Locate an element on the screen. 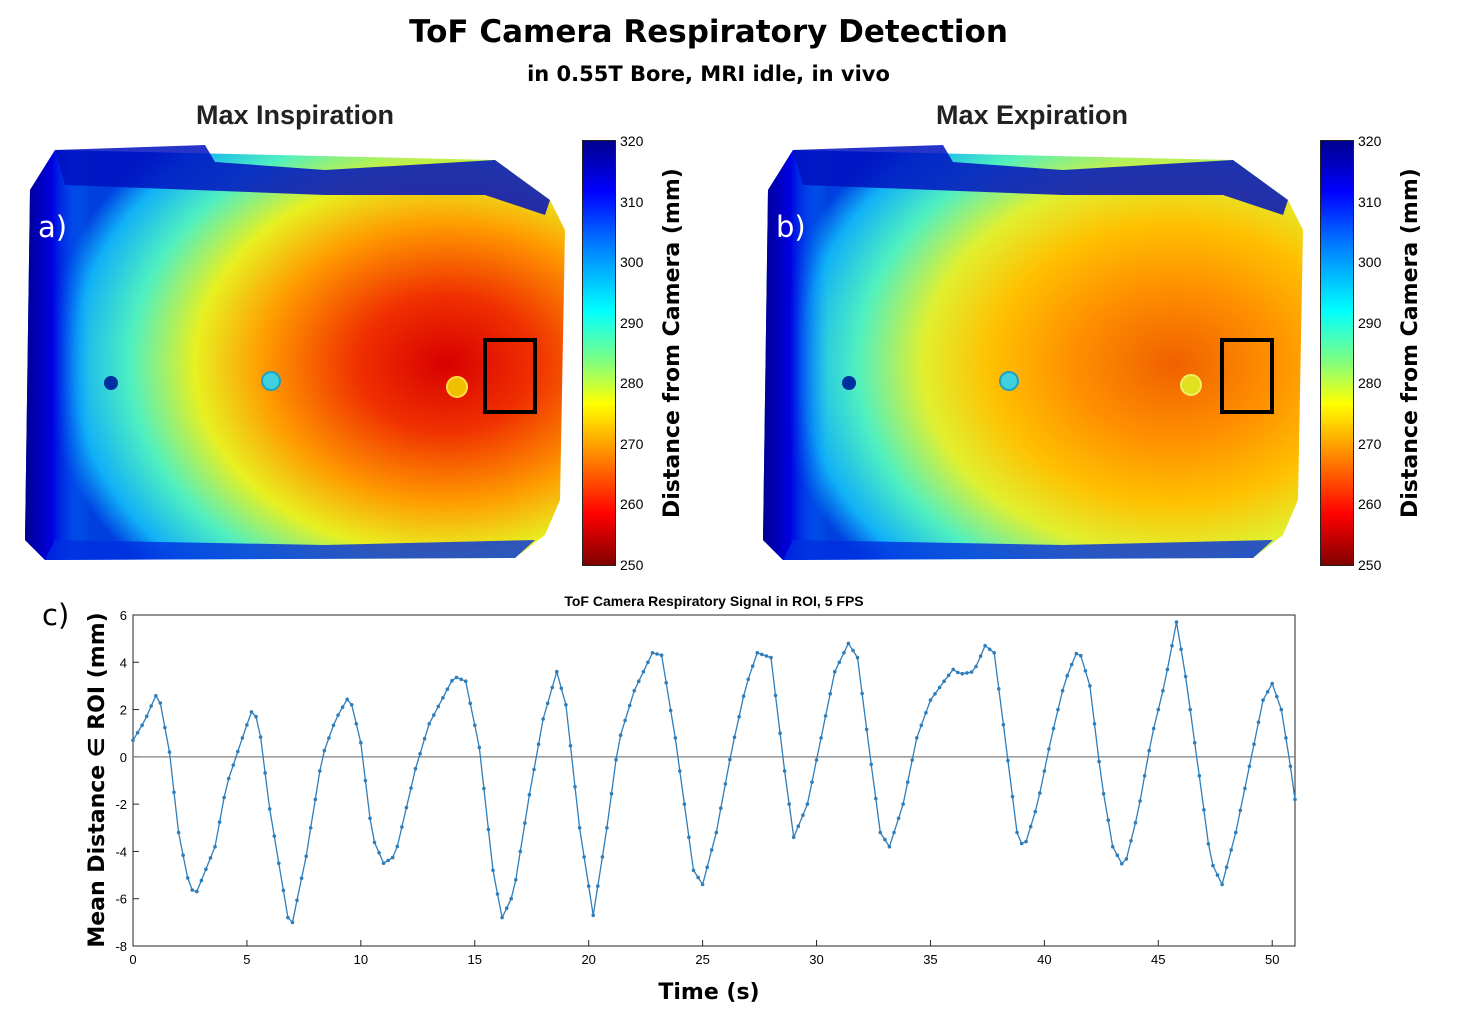 This screenshot has width=1457, height=1026. y-tick-label: -8 is located at coordinates (121, 946).